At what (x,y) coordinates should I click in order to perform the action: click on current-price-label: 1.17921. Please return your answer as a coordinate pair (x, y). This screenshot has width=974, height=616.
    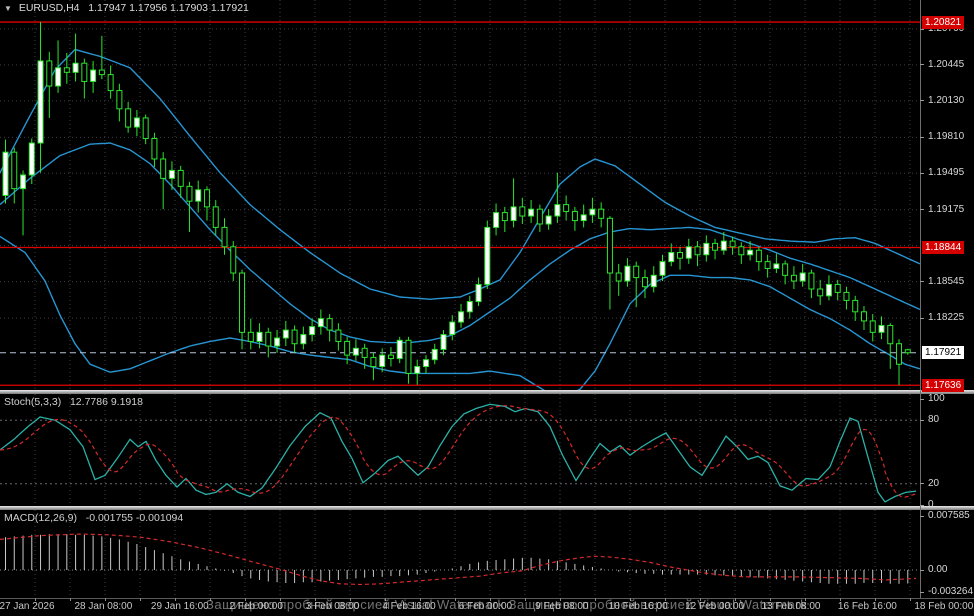
    Looking at the image, I should click on (943, 353).